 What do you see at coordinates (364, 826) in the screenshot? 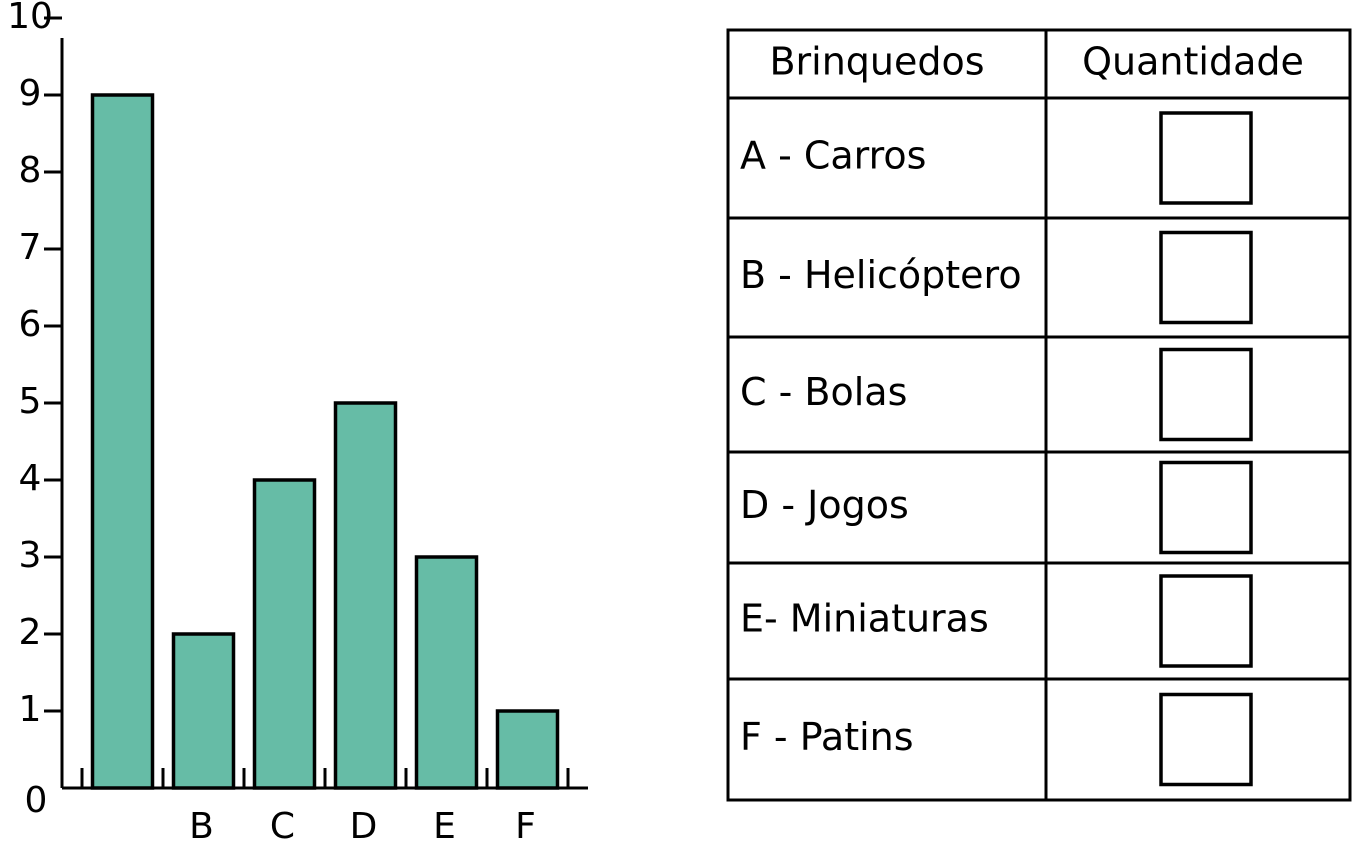
I see `x-tick-label: D` at bounding box center [364, 826].